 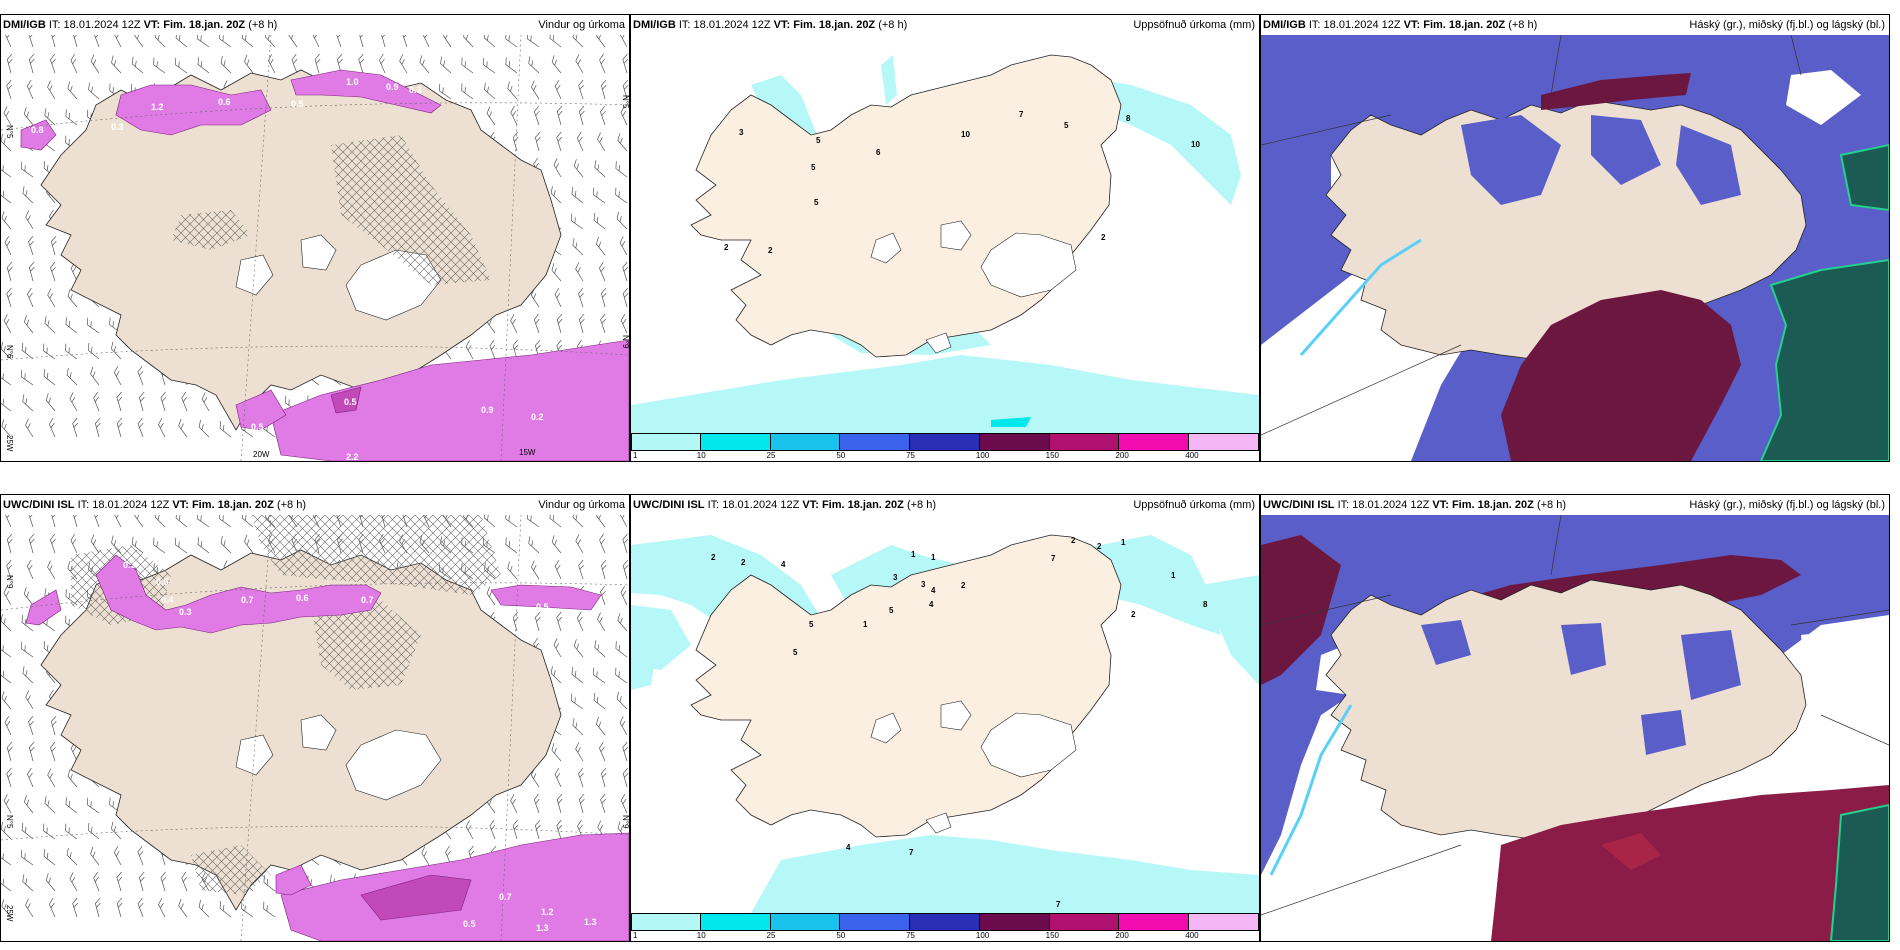 I want to click on mid-cloud, so click(x=1583, y=649).